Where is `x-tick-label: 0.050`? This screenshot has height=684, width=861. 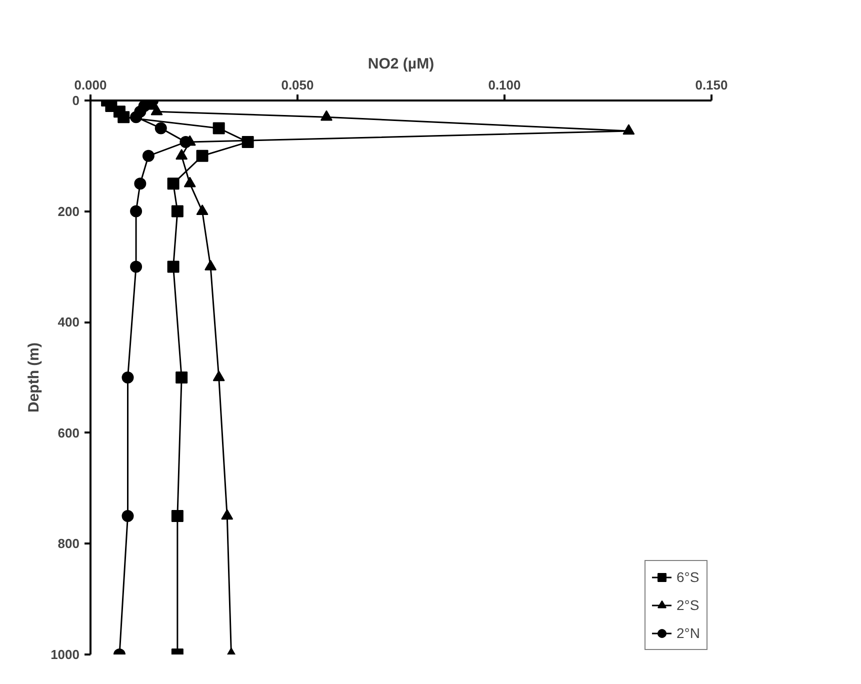 x-tick-label: 0.050 is located at coordinates (297, 85).